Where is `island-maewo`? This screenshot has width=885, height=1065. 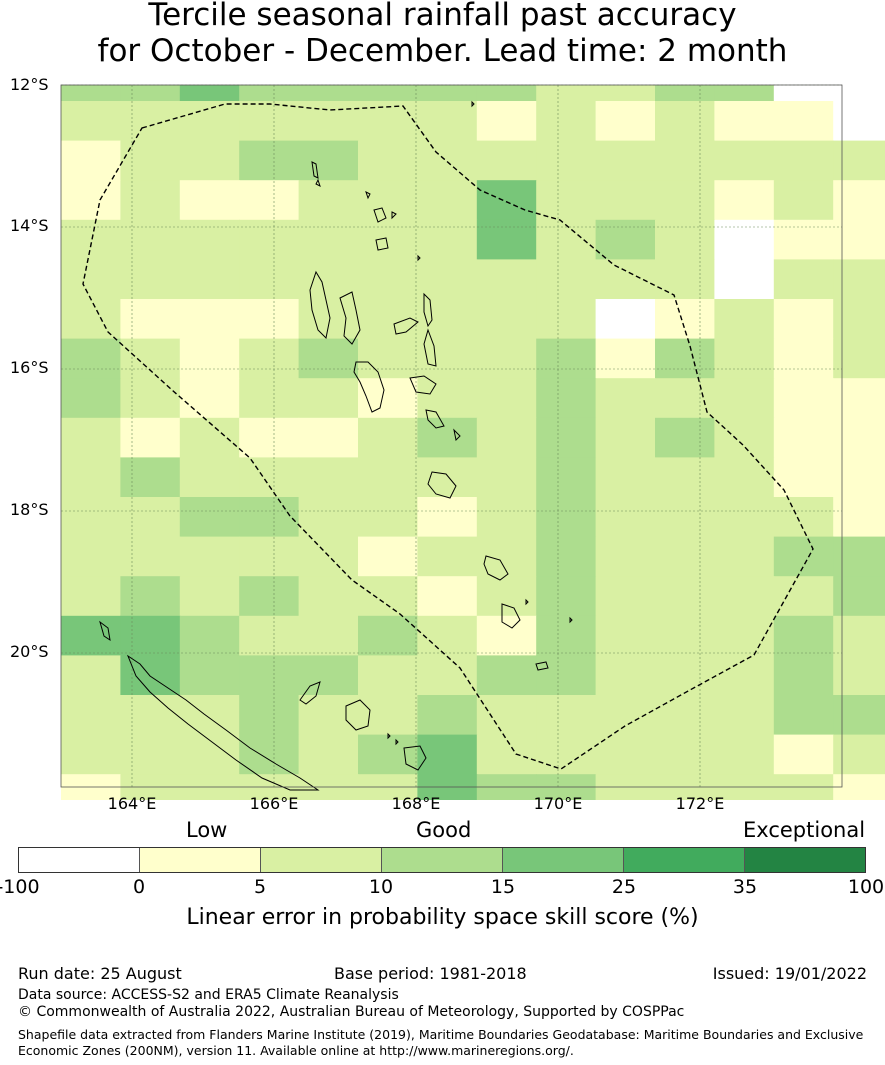 island-maewo is located at coordinates (428, 310).